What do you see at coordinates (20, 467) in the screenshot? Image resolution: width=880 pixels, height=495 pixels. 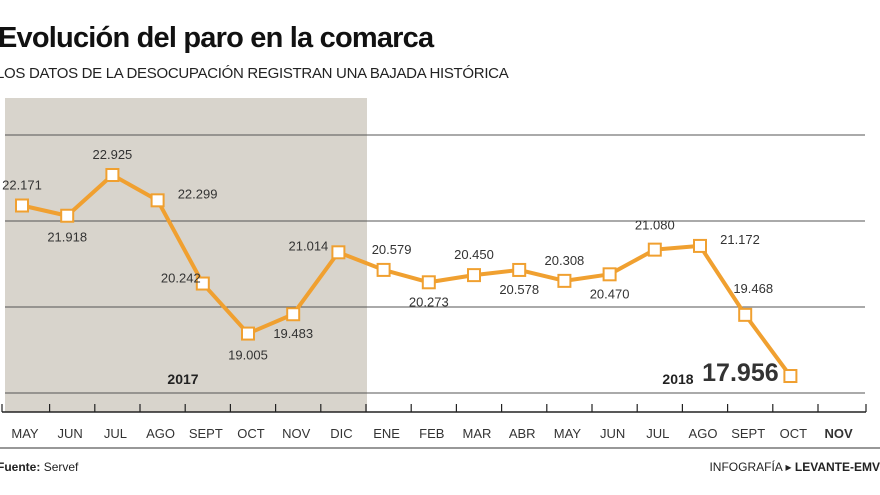 I see `source-label: Fuente:` at bounding box center [20, 467].